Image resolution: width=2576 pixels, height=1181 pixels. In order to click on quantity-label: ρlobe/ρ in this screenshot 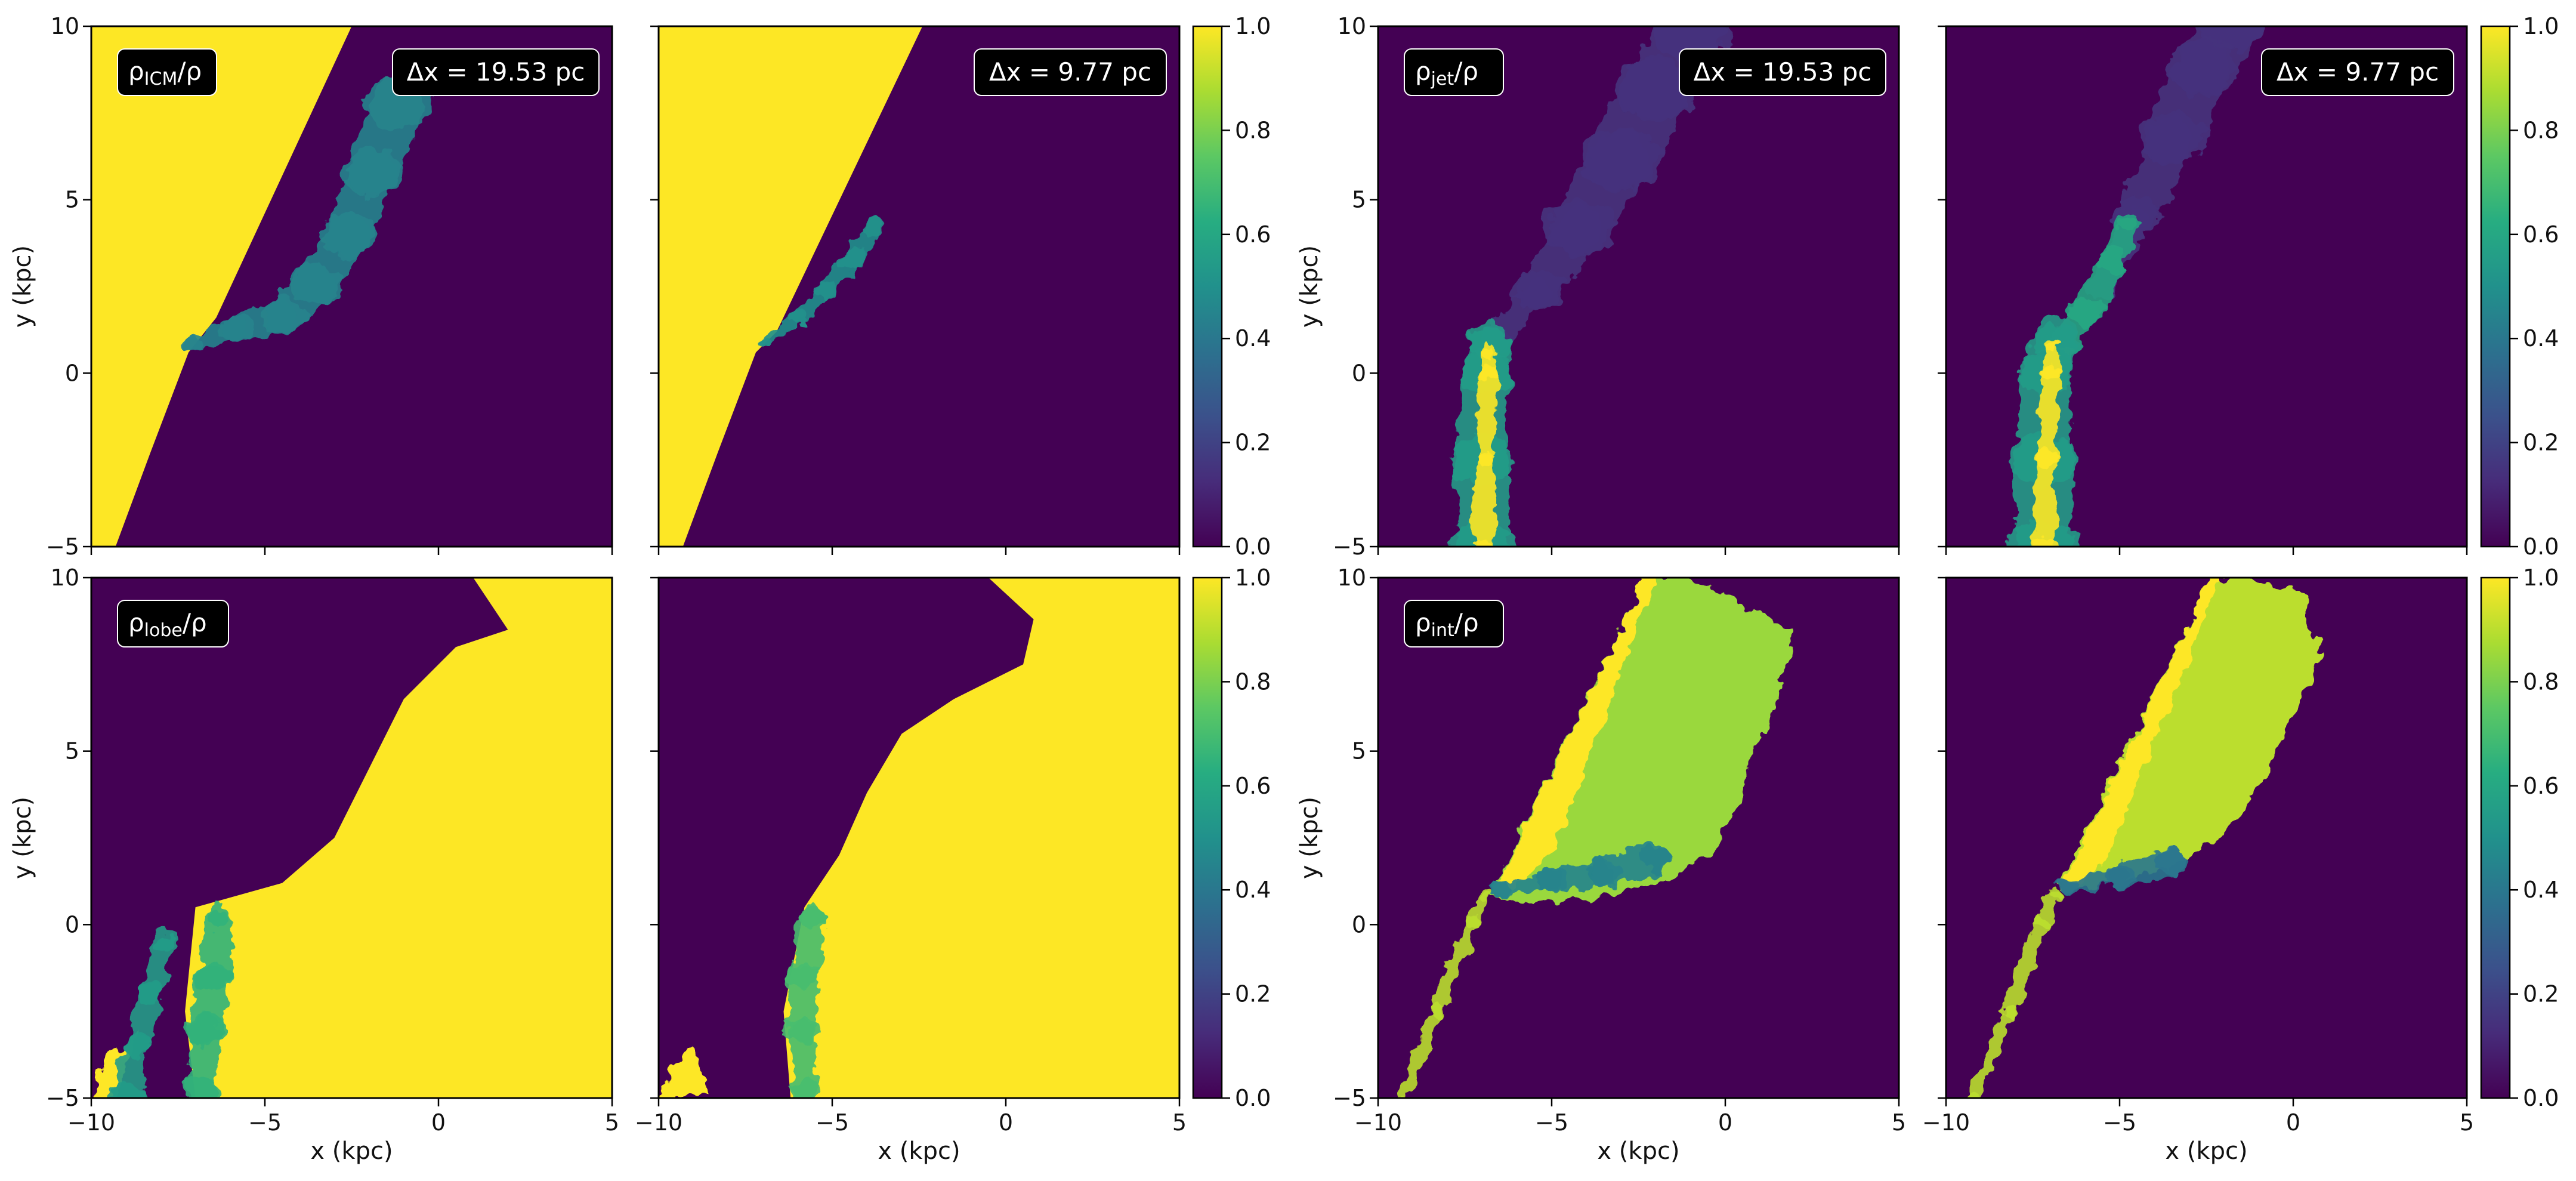, I will do `click(167, 624)`.